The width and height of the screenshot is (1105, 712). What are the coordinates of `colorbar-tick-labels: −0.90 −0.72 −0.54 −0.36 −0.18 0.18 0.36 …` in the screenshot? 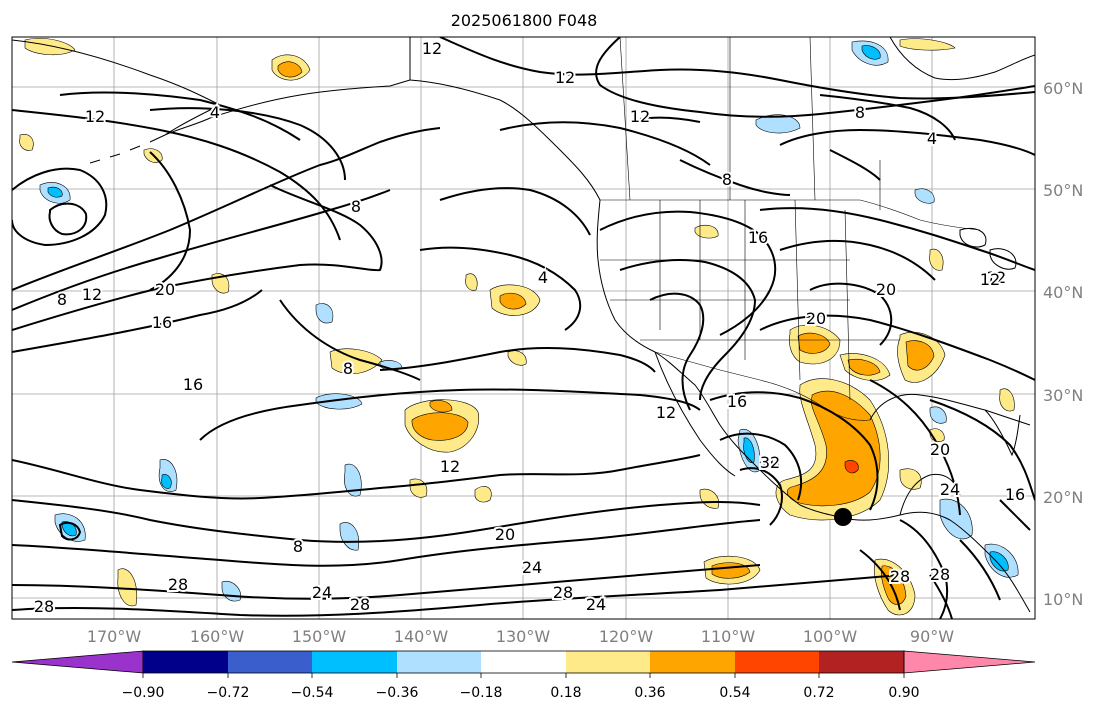 It's located at (521, 693).